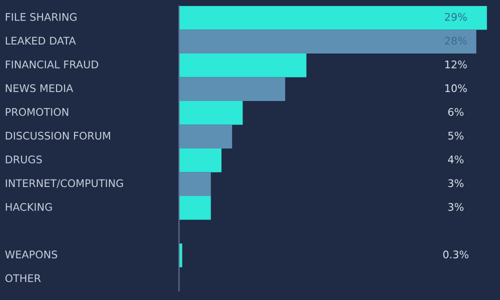  I want to click on y-tick-label: DISCUSSION FORUM, so click(58, 136).